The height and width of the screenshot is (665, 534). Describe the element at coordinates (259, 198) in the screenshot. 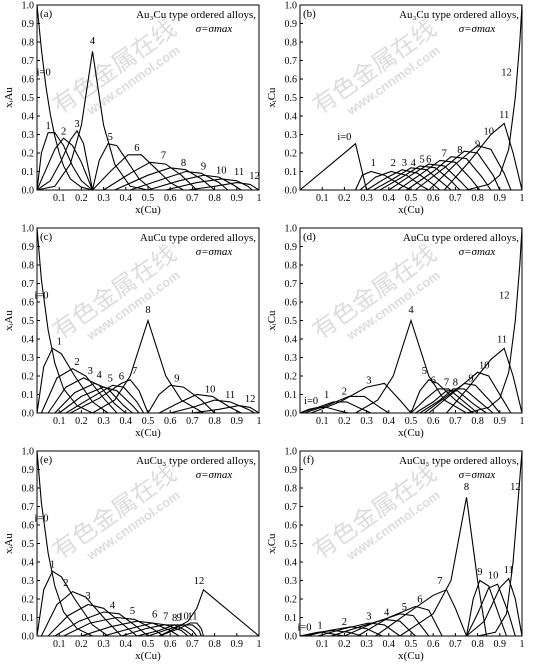

I see `x-tick-label: 1` at that location.